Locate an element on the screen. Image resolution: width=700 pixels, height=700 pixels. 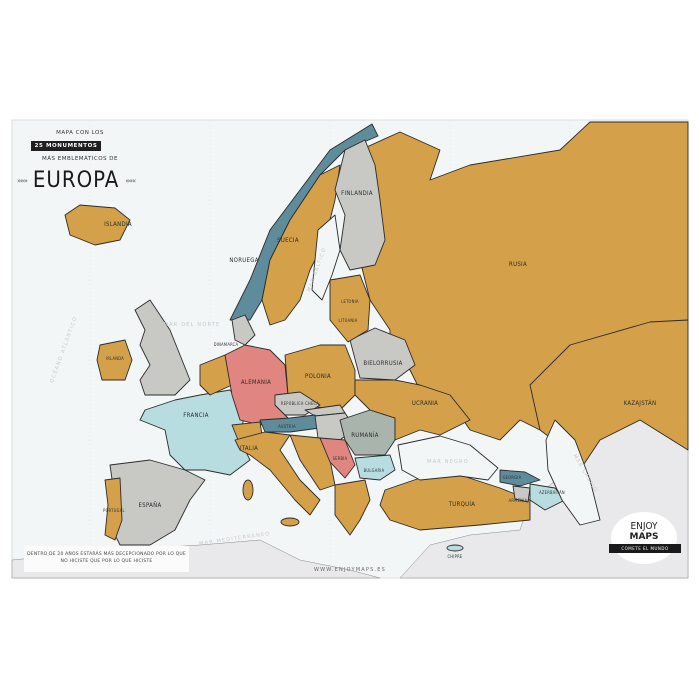
country-chipre is located at coordinates (455, 548).